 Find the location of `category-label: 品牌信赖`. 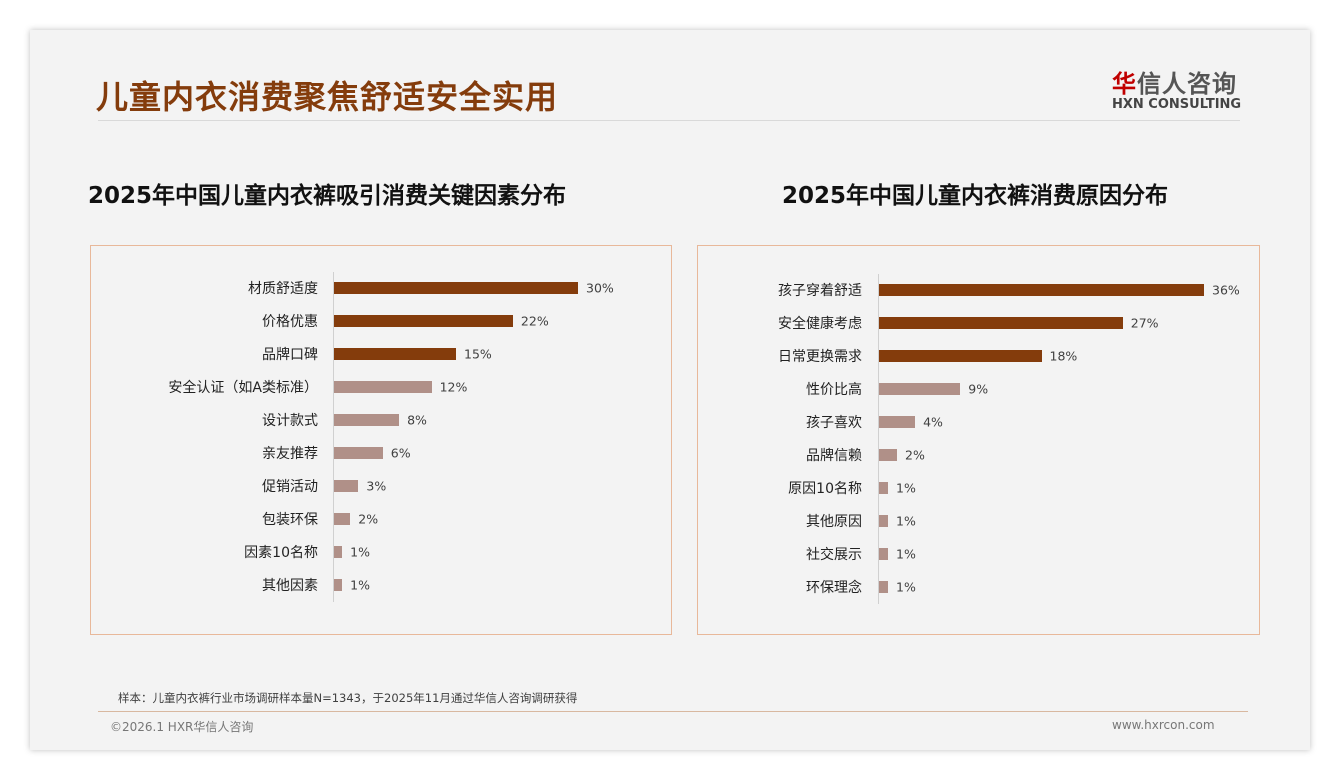

category-label: 品牌信赖 is located at coordinates (834, 456).